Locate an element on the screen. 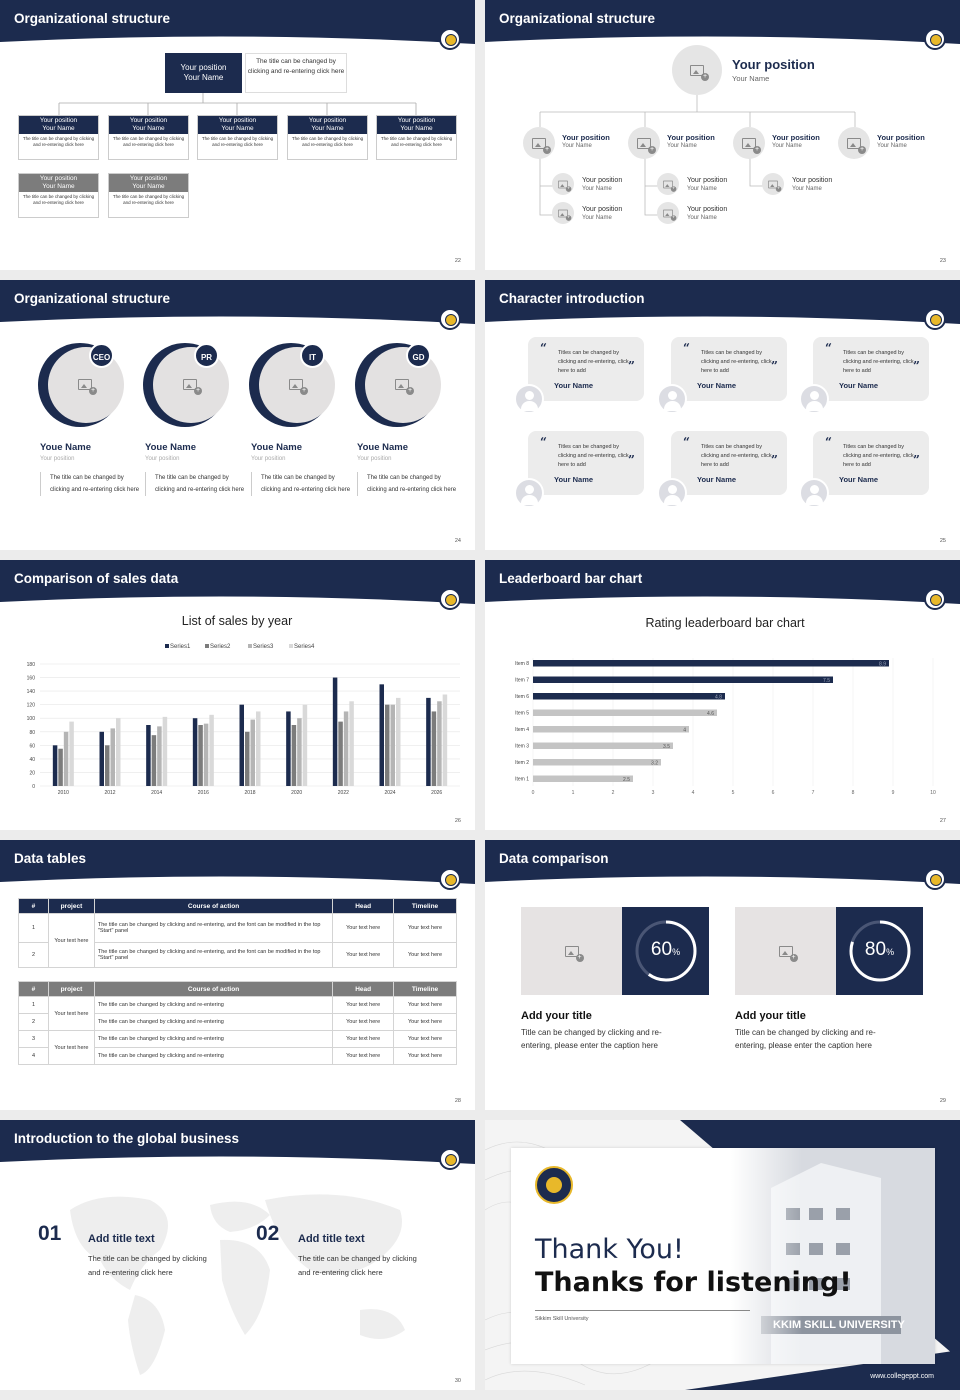 The height and width of the screenshot is (1400, 960). thank-you-heading: Thank You! is located at coordinates (609, 1249).